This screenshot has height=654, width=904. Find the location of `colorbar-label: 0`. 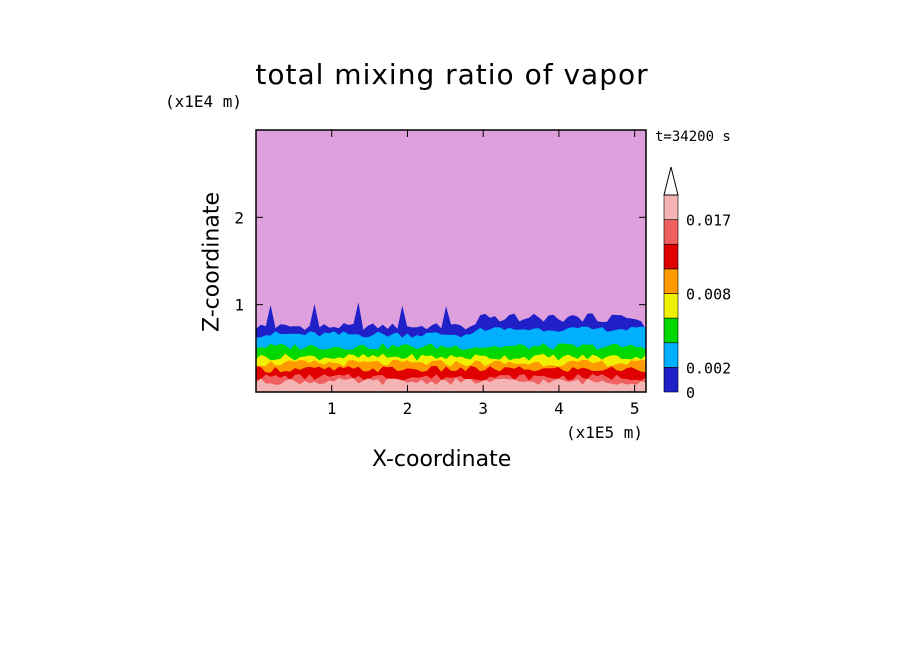

colorbar-label: 0 is located at coordinates (690, 393).